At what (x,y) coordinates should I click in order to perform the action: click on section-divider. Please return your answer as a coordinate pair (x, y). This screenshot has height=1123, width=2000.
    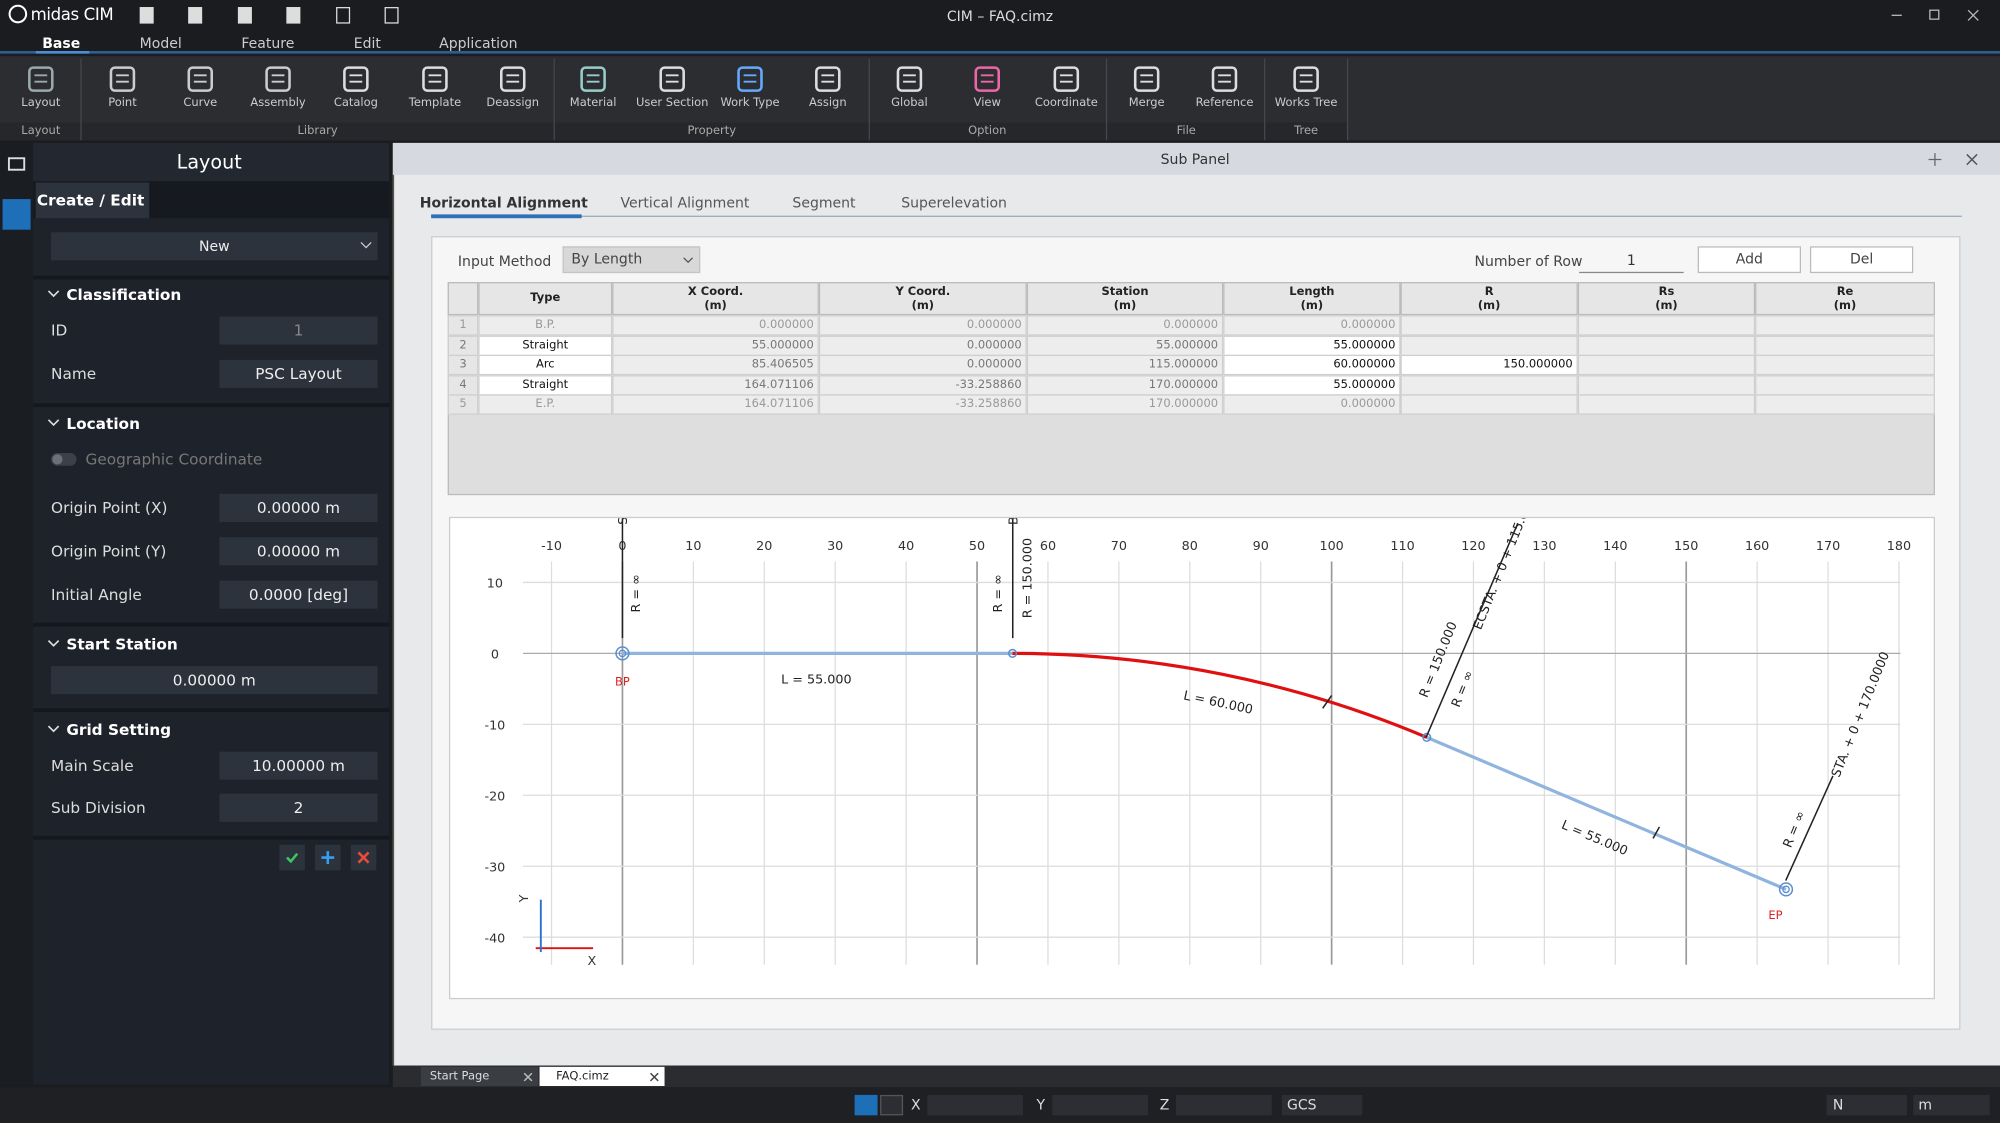
    Looking at the image, I should click on (211, 277).